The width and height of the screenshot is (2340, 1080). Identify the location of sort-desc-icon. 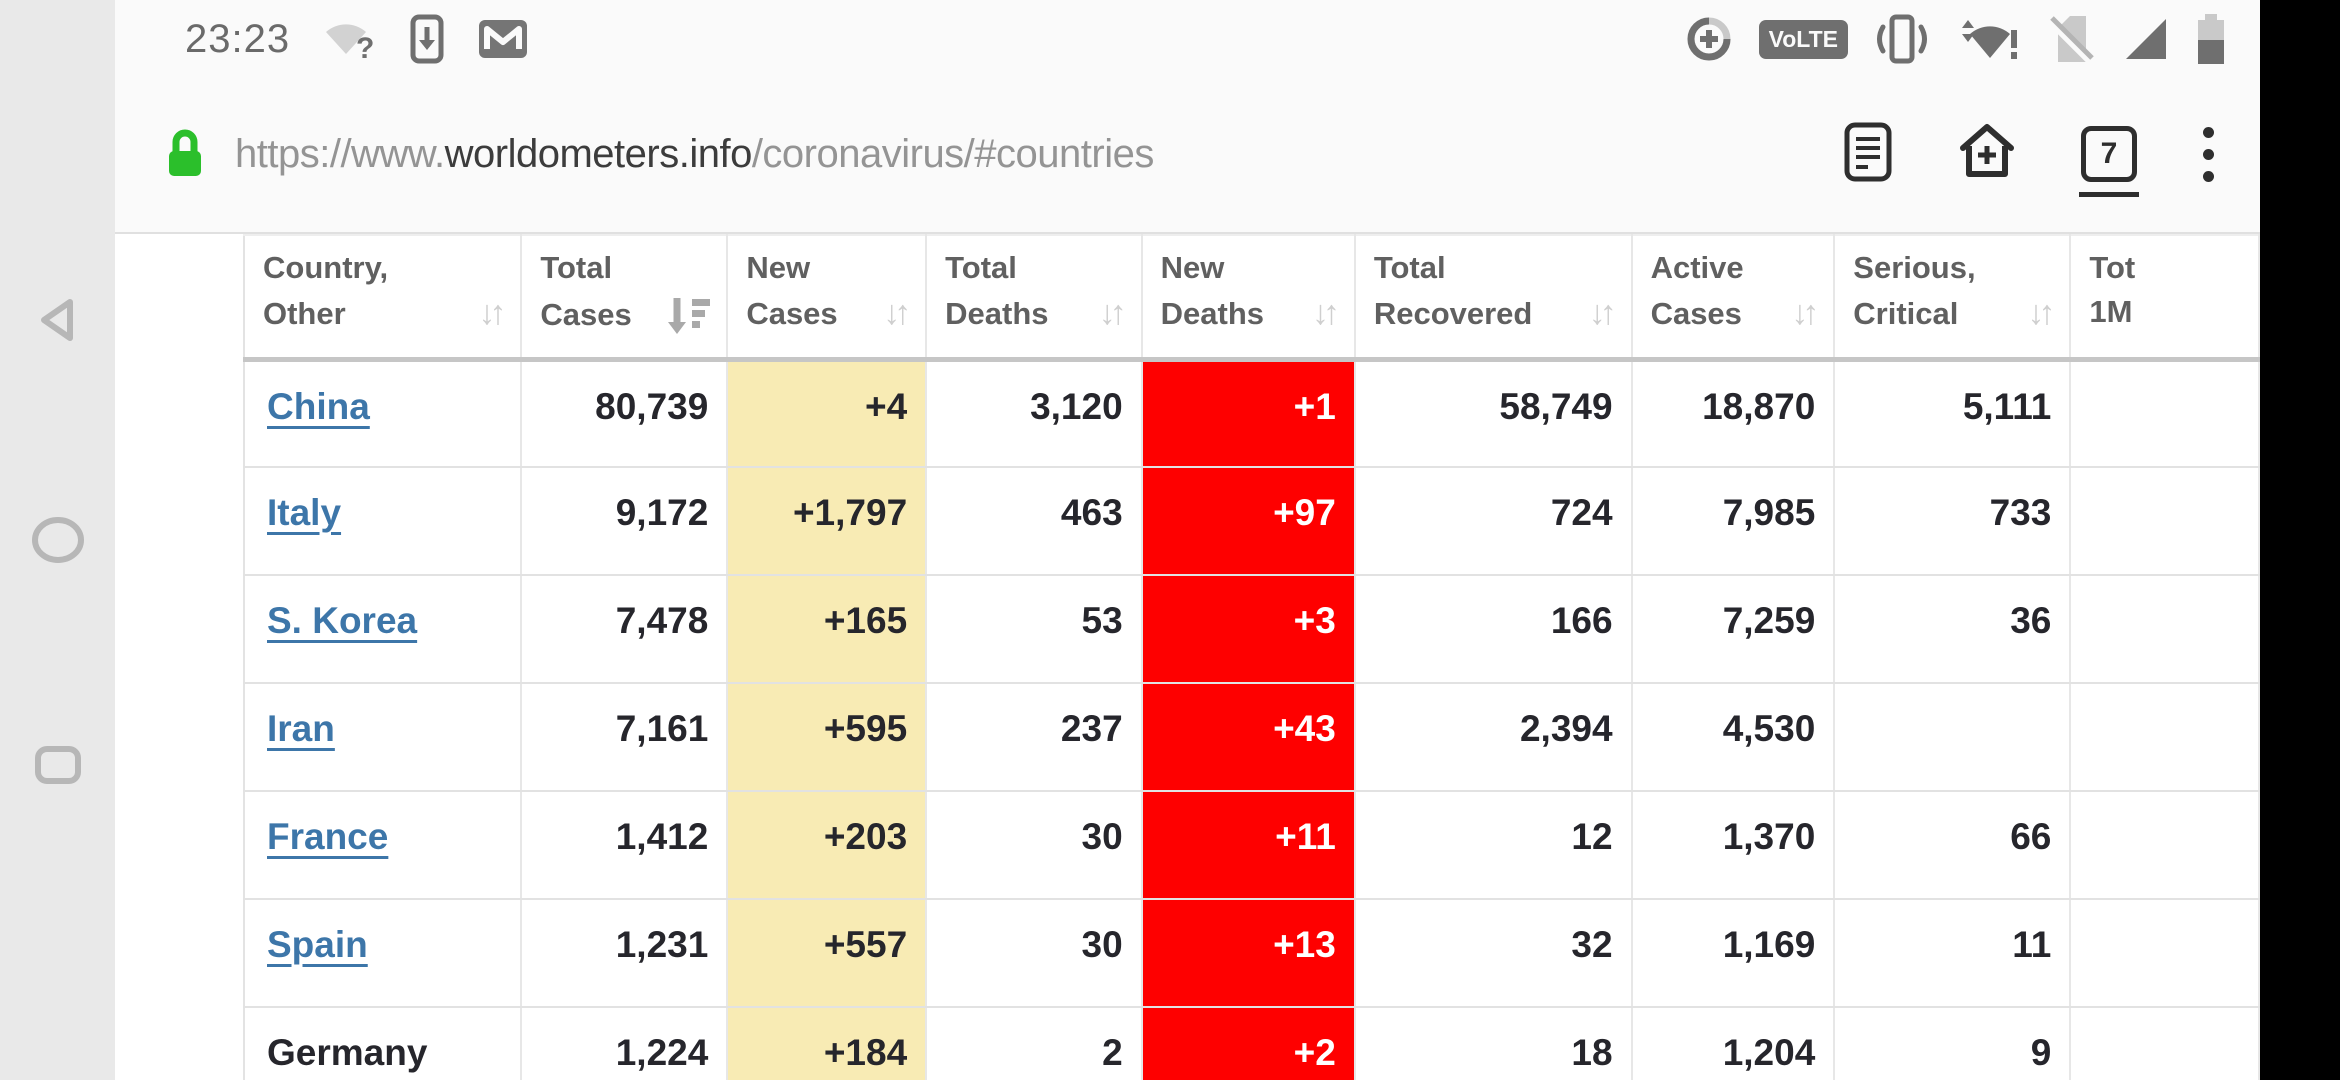
(689, 315).